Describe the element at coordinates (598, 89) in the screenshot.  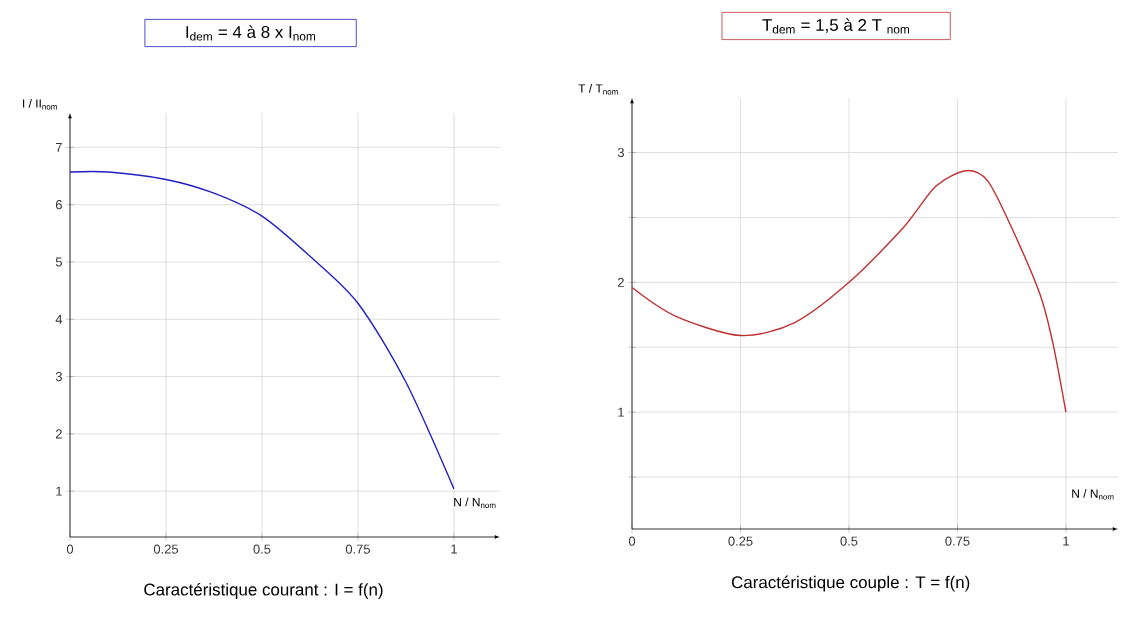
I see `y-axis-title: T / T$_{nom}$` at that location.